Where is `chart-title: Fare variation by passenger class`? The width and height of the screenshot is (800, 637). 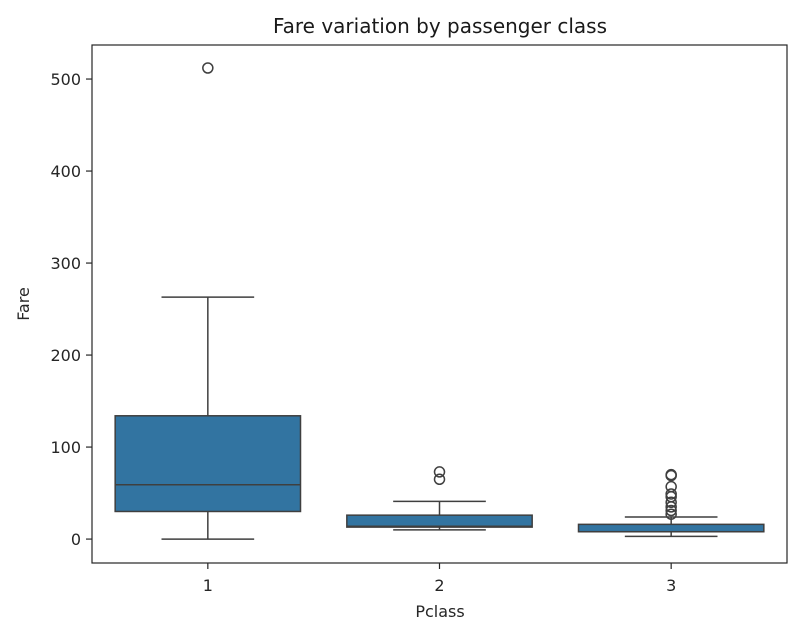
chart-title: Fare variation by passenger class is located at coordinates (440, 26).